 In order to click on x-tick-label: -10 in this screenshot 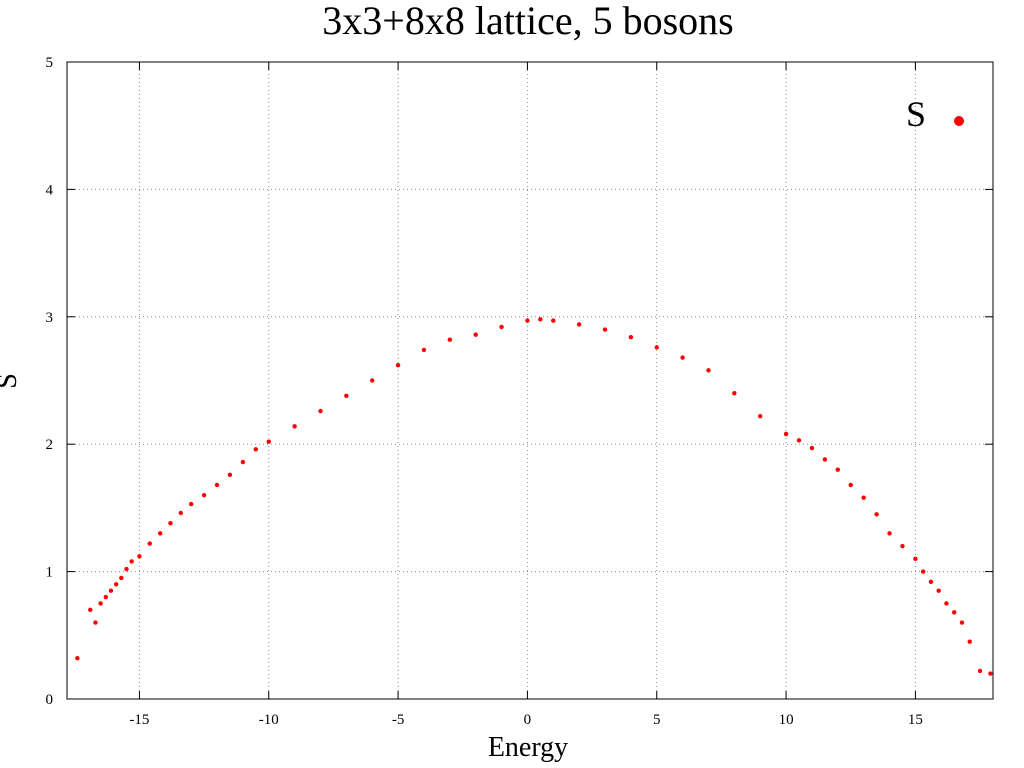, I will do `click(269, 720)`.